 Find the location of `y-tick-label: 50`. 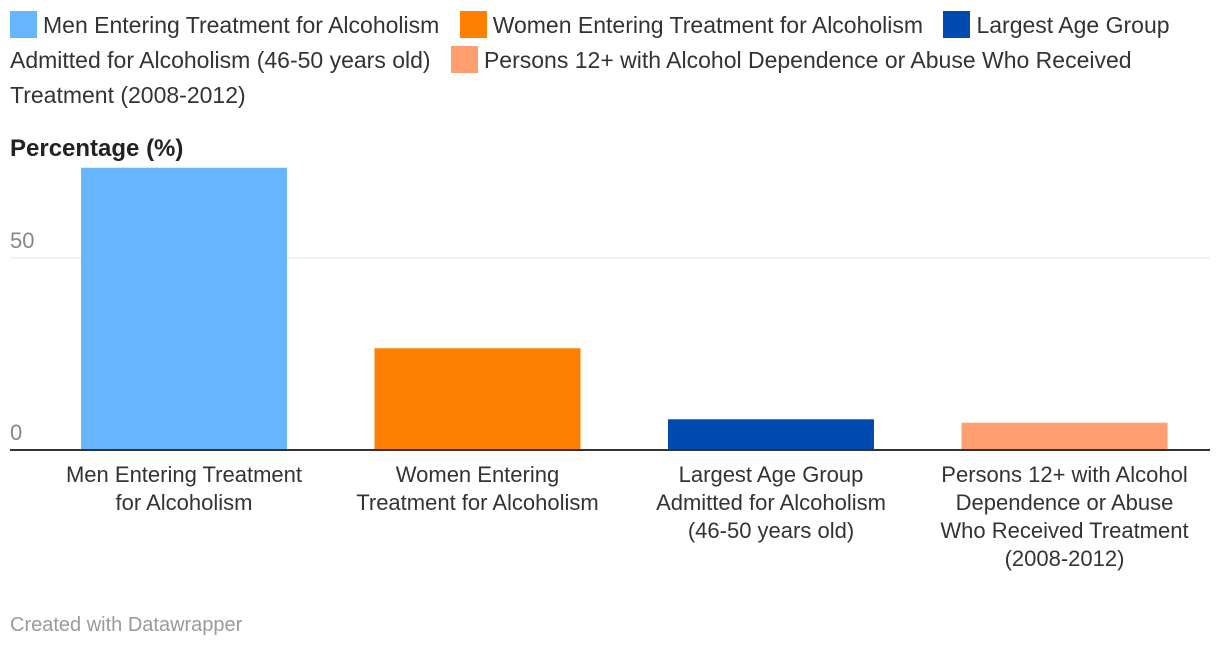

y-tick-label: 50 is located at coordinates (22, 240).